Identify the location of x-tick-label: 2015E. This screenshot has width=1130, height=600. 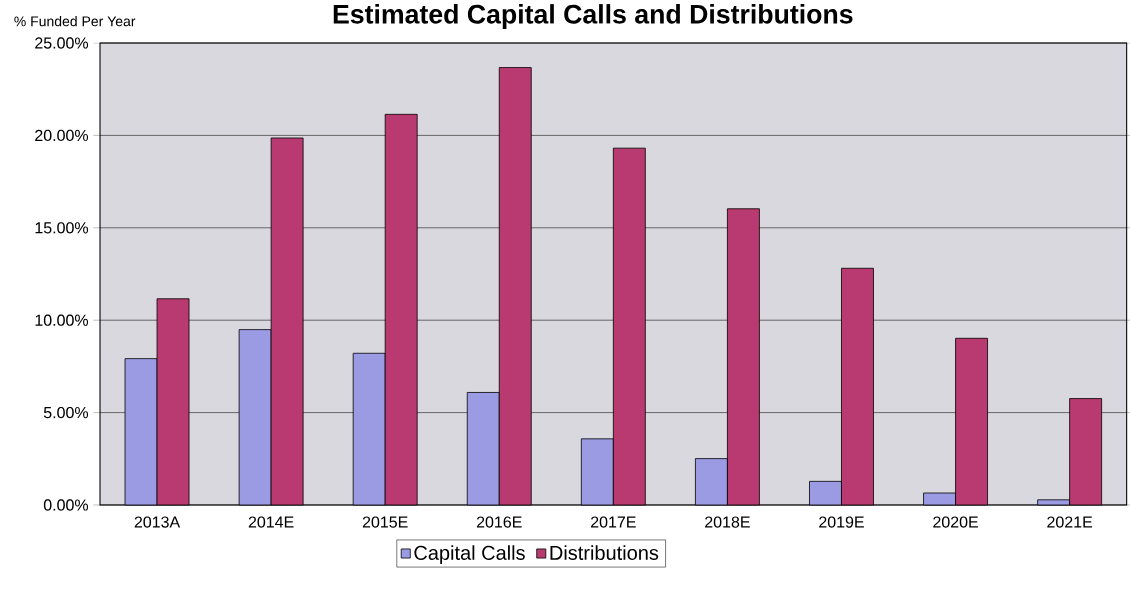
(385, 522).